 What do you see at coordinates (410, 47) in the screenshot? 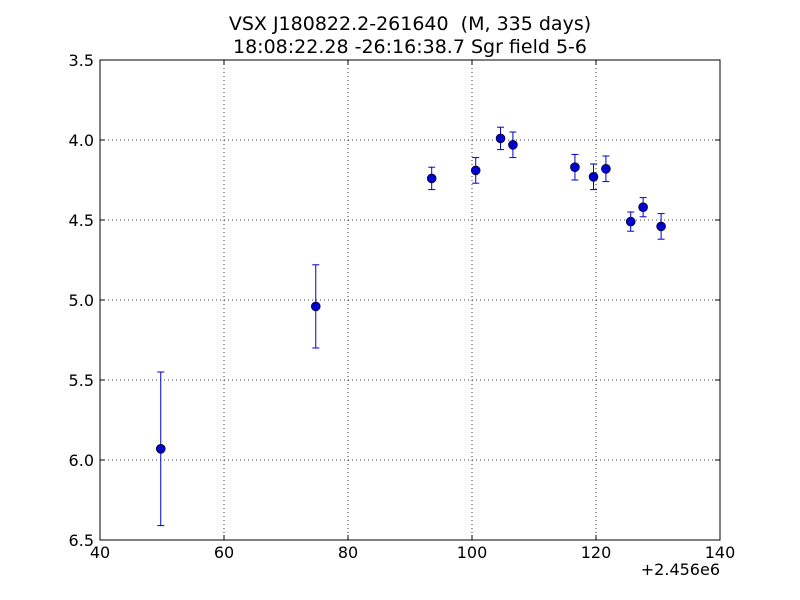
I see `chart-subtitle: 18:08:22.28 -26:16:38.7 Sgr field 5-6` at bounding box center [410, 47].